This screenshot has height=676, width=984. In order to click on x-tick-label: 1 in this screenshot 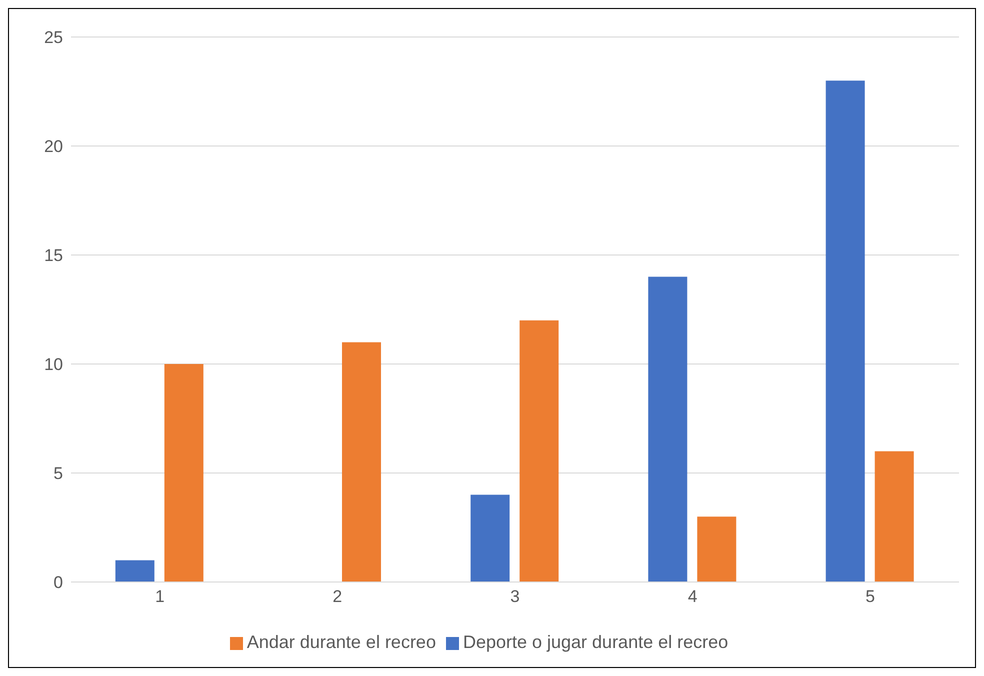, I will do `click(160, 596)`.